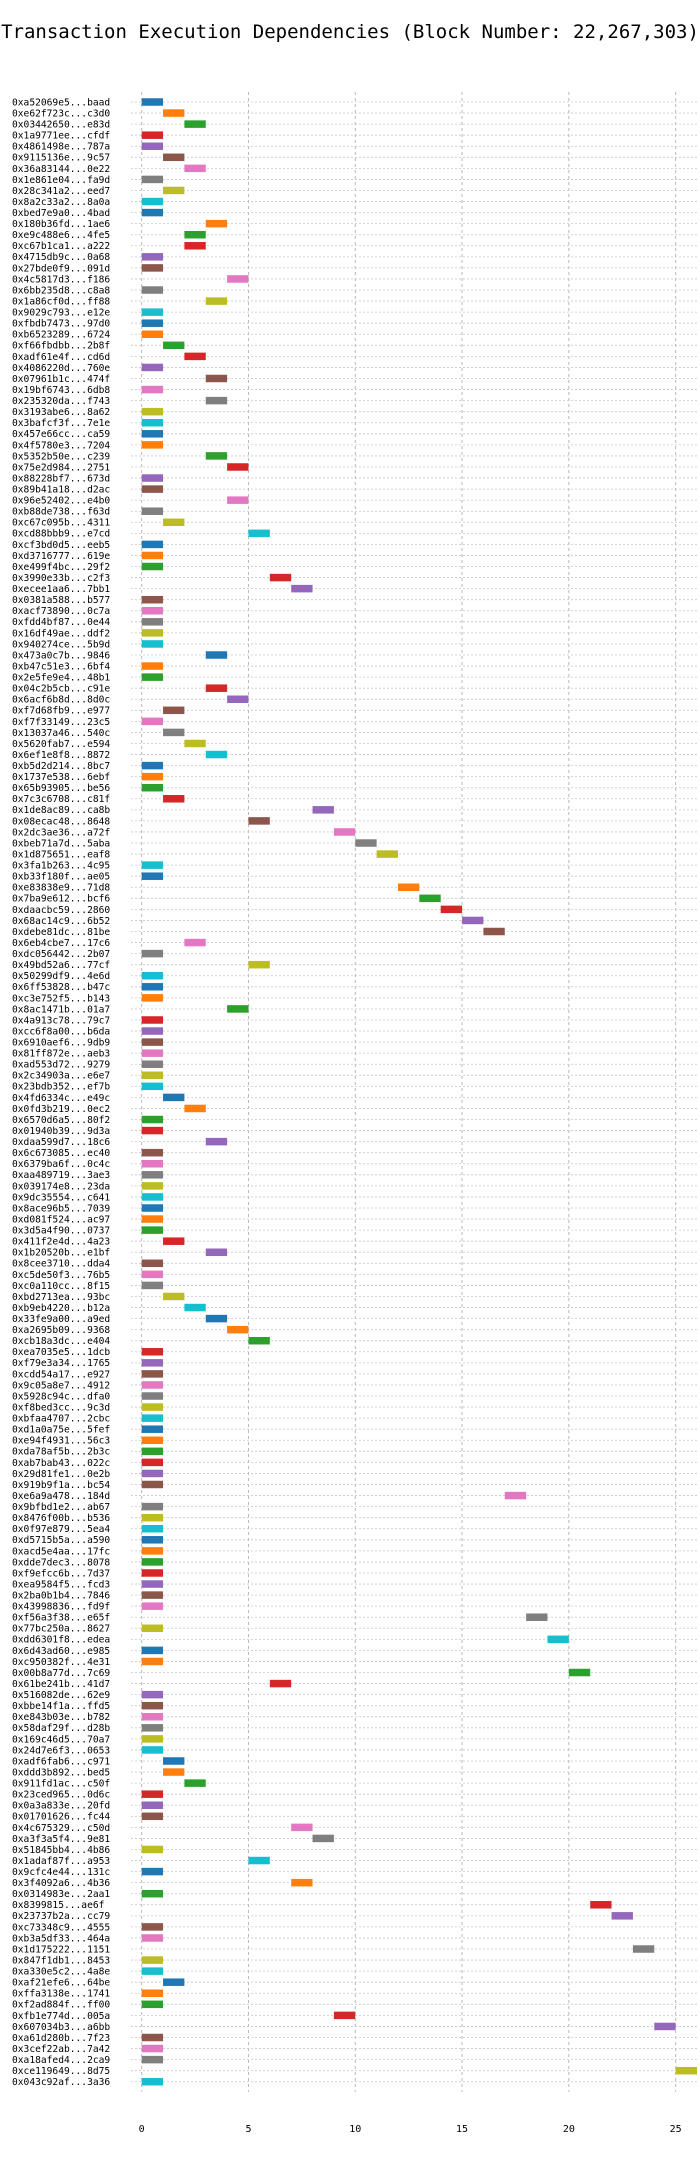 The width and height of the screenshot is (700, 2160). What do you see at coordinates (61, 1518) in the screenshot?
I see `y-tick-label: 0x8476f00b...b536` at bounding box center [61, 1518].